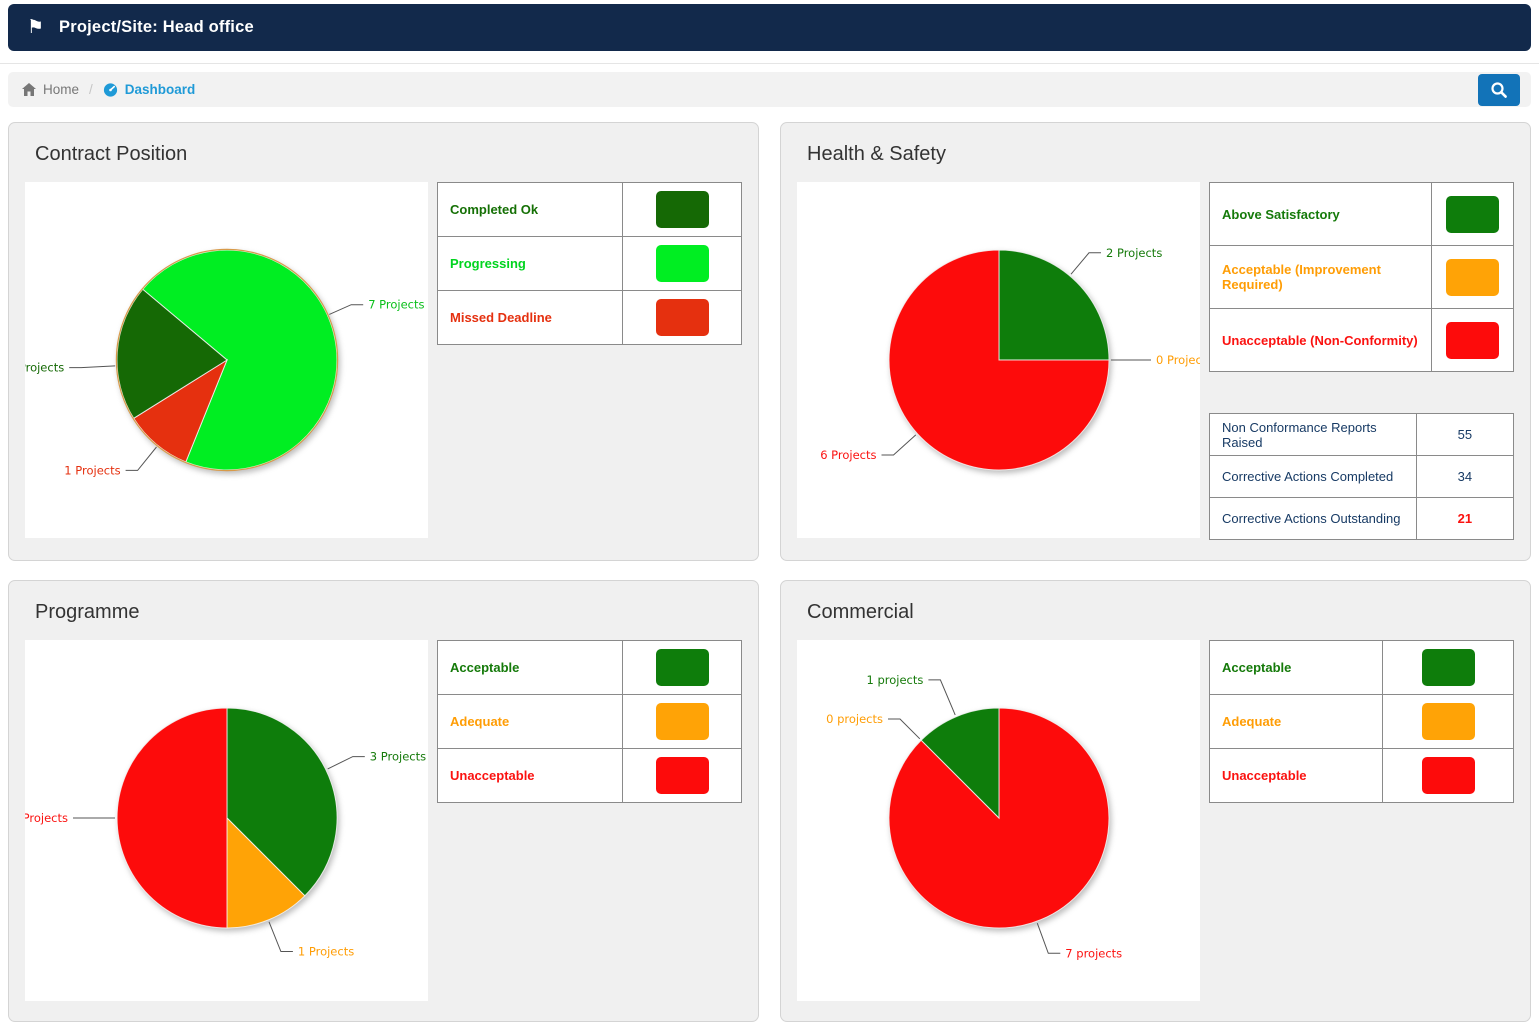  What do you see at coordinates (1313, 434) in the screenshot?
I see `stat-label: Non Conformance Reports Raised` at bounding box center [1313, 434].